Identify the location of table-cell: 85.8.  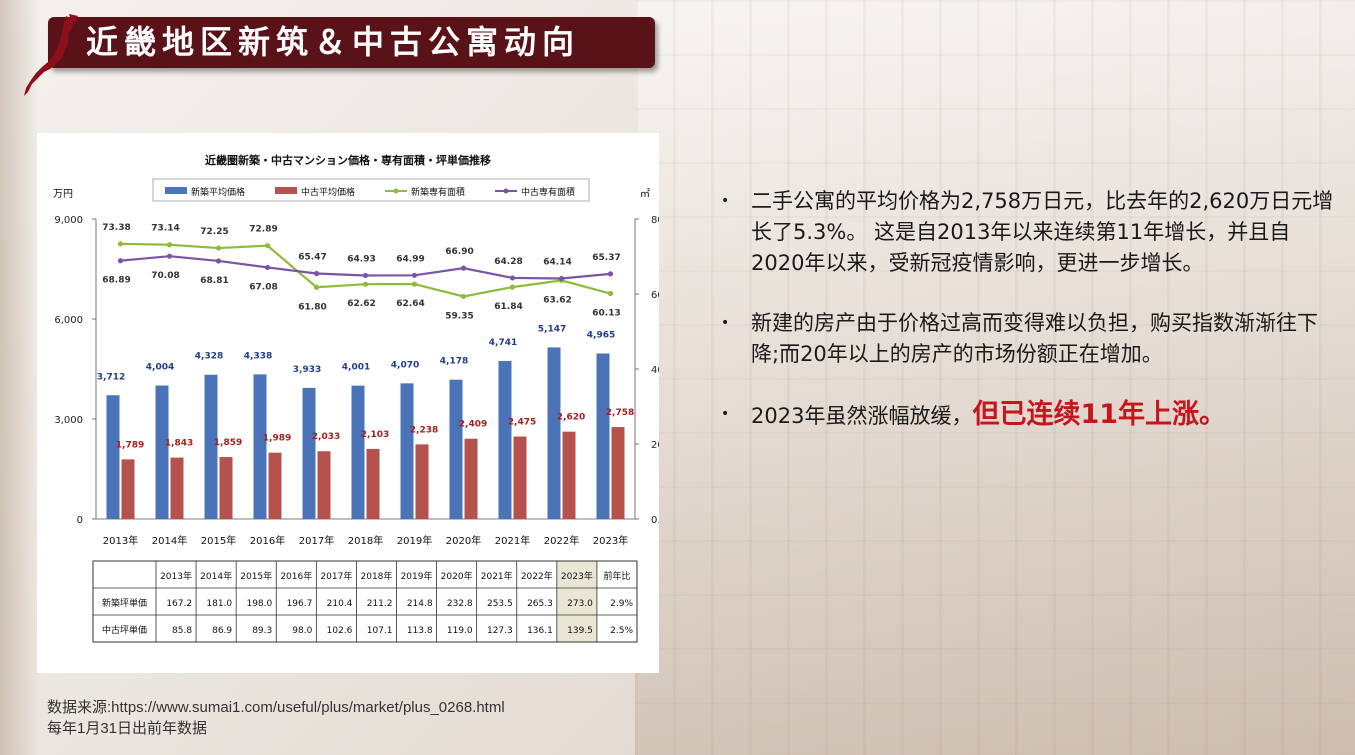
(182, 631).